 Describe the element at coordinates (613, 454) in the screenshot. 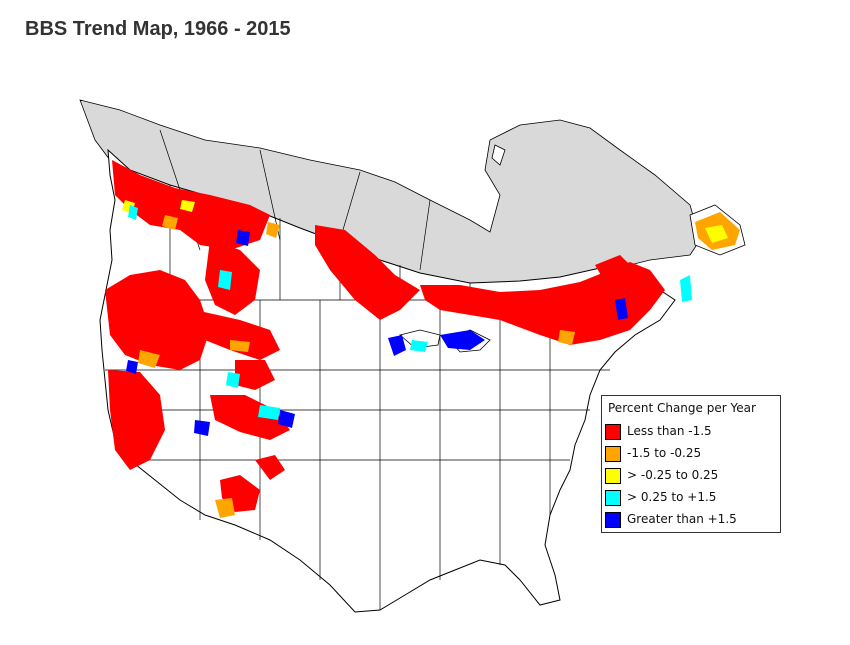

I see `orange-swatch-icon` at that location.